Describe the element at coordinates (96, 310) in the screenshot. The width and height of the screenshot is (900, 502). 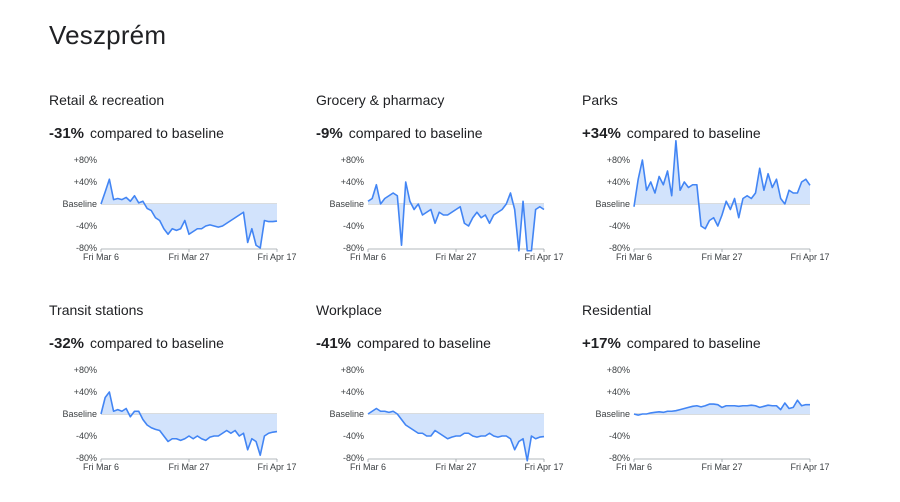
I see `chart-title: Transit stations` at that location.